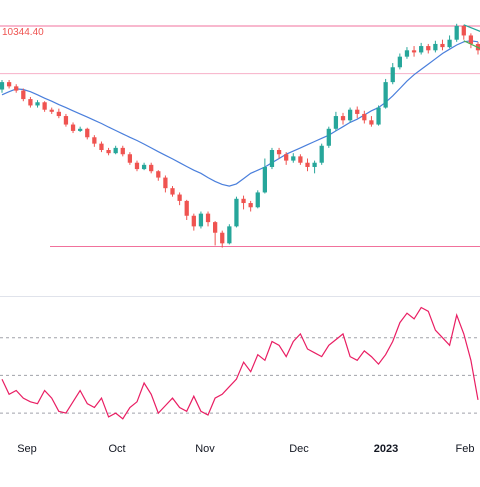  Describe the element at coordinates (116, 449) in the screenshot. I see `x-tick-oct: Oct` at that location.